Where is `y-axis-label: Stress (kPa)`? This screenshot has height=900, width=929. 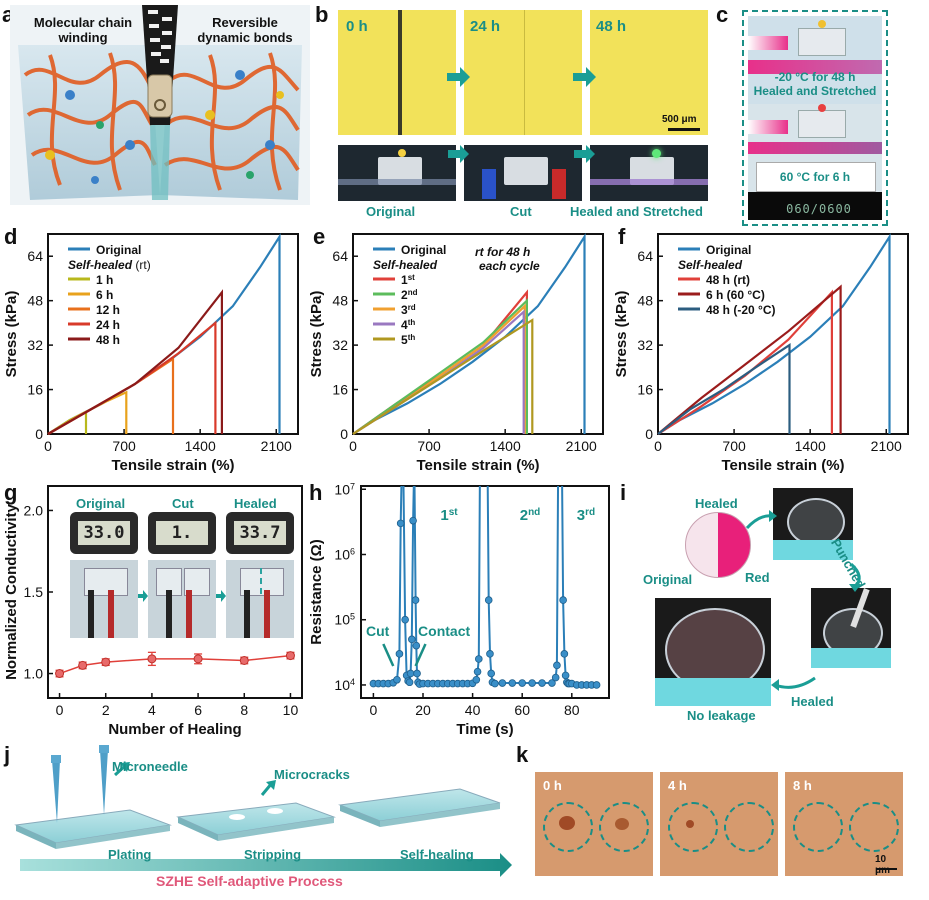 y-axis-label: Stress (kPa) is located at coordinates (11, 334).